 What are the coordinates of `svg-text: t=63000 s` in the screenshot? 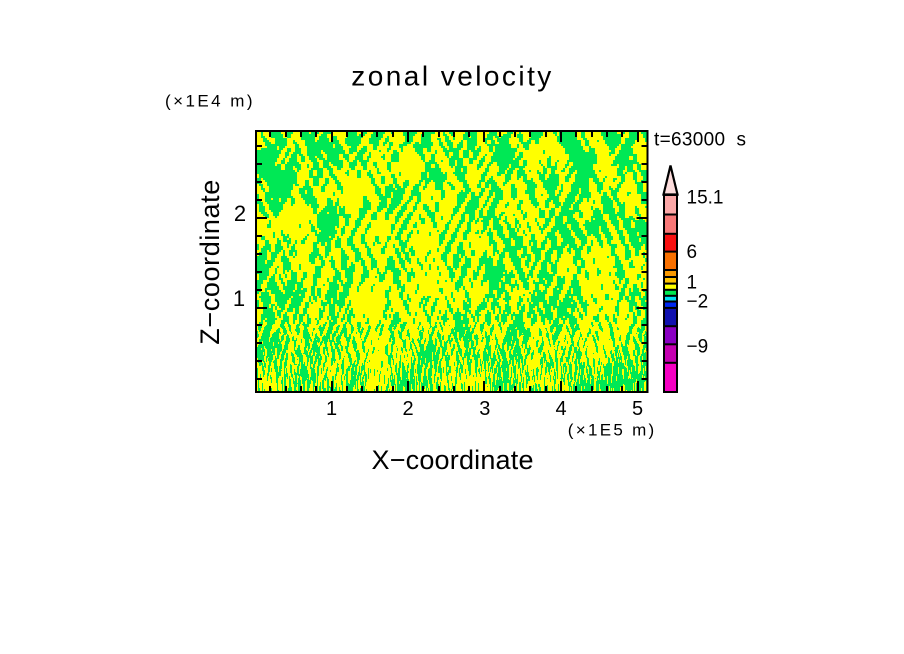 It's located at (700, 140).